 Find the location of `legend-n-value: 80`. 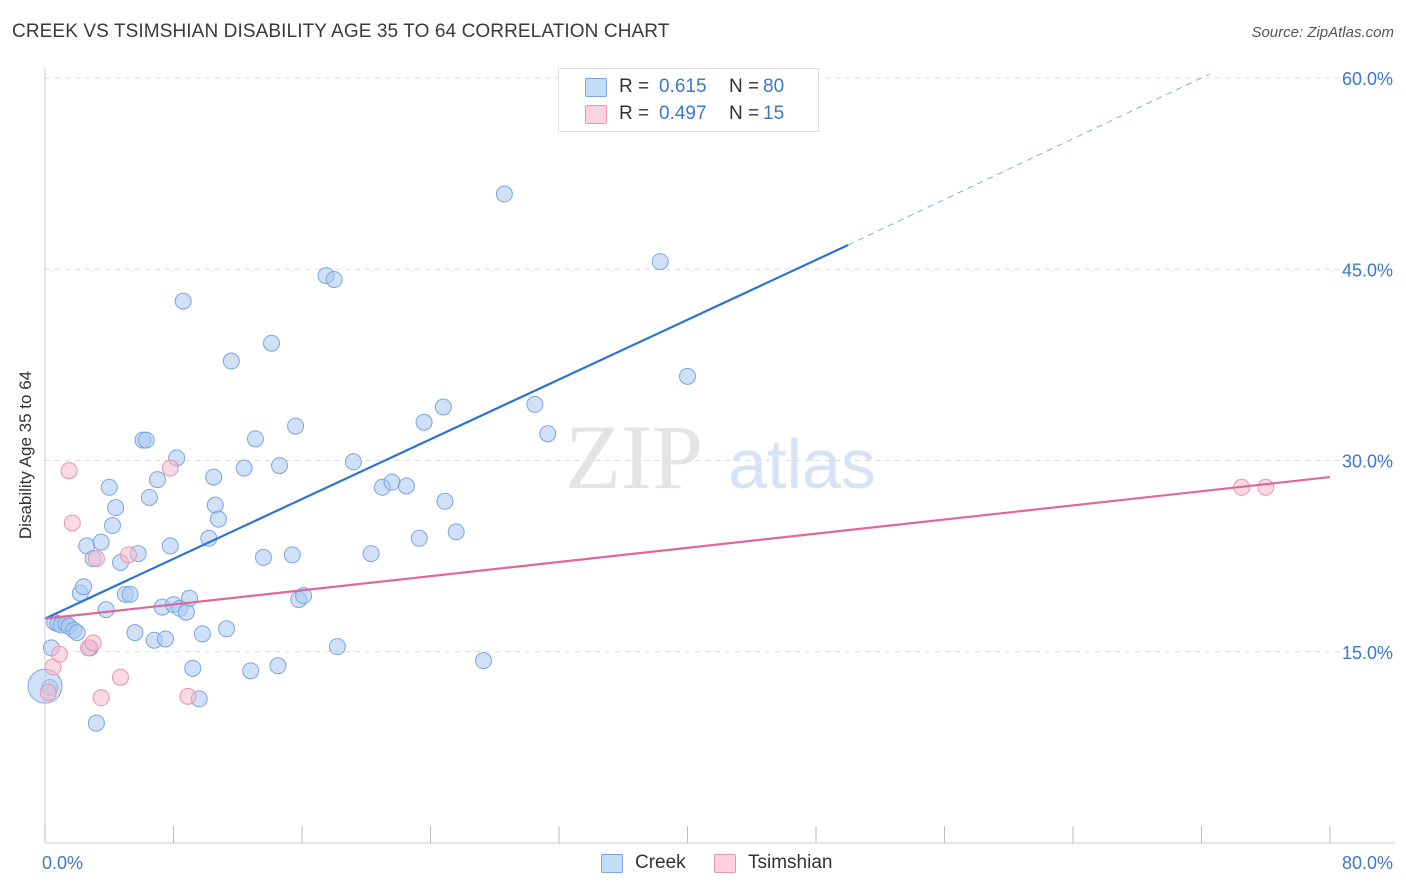

legend-n-value: 80 is located at coordinates (774, 86).